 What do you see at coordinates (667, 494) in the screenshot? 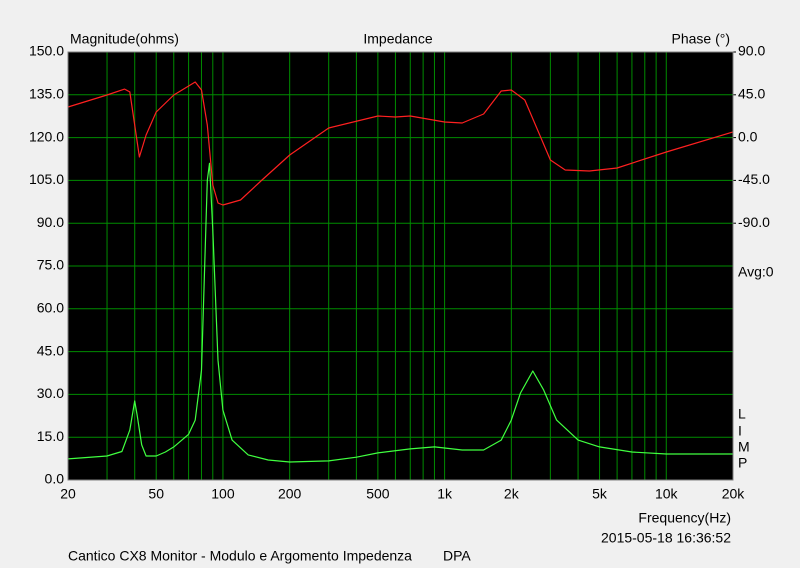
I see `x-tick-label: 10k` at bounding box center [667, 494].